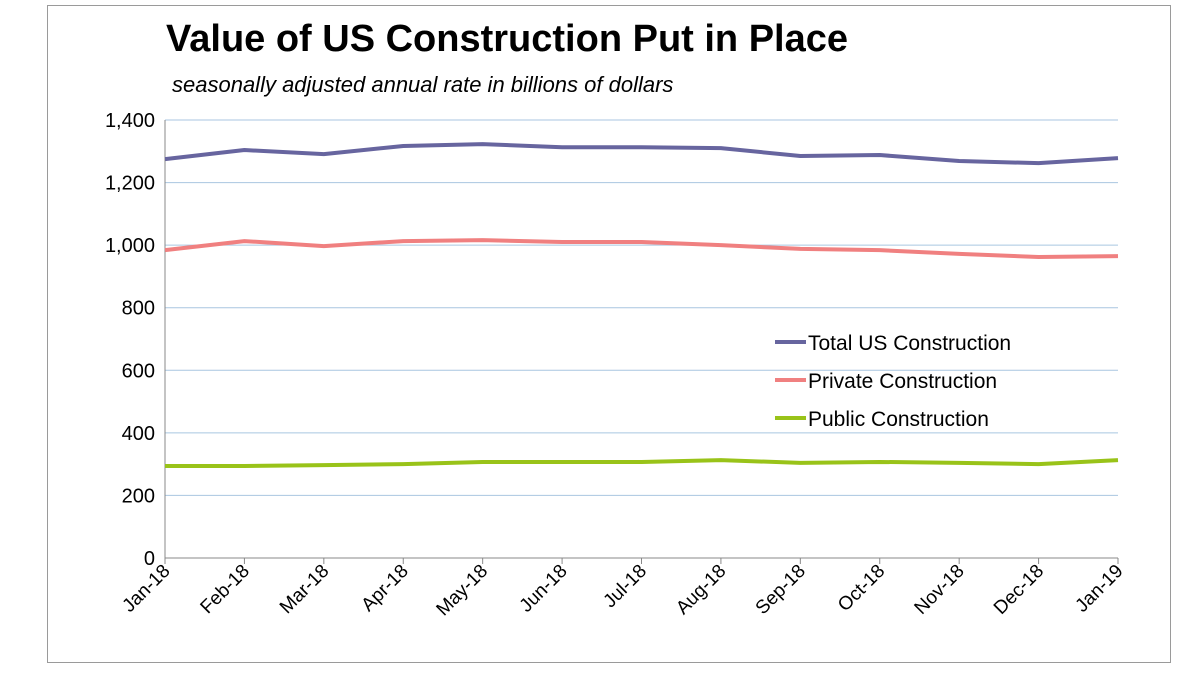 This screenshot has height=673, width=1200. What do you see at coordinates (1100, 589) in the screenshot?
I see `x-tick-label: Jan-19` at bounding box center [1100, 589].